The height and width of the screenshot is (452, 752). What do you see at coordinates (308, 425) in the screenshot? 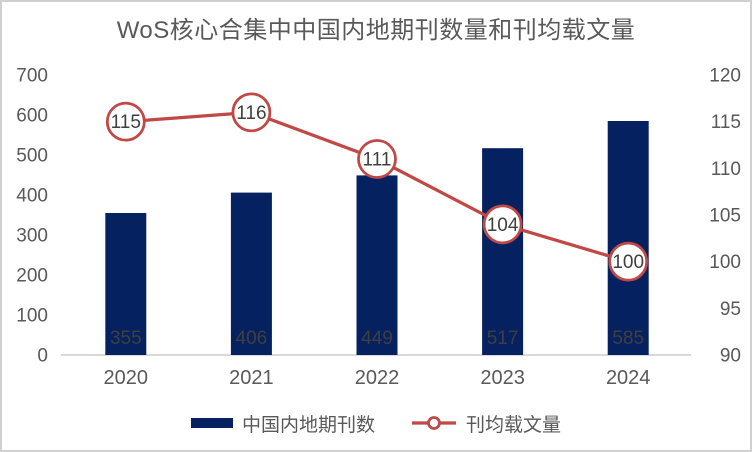
I see `legend-label-journal-count: 中国内地期刊数` at bounding box center [308, 425].